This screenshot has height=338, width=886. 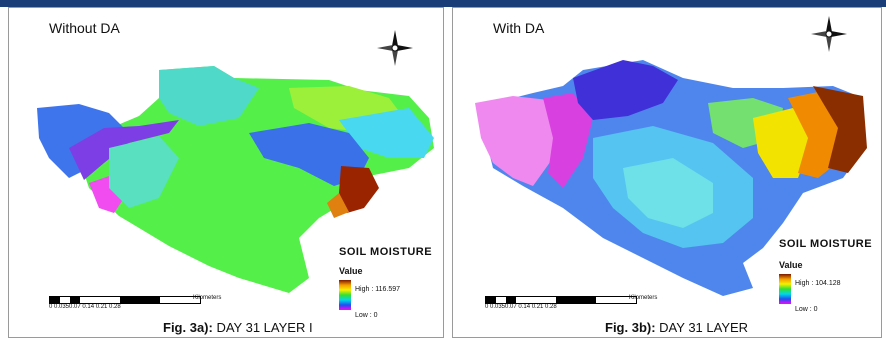 I want to click on legend-high-value: High : 104.128, so click(x=818, y=283).